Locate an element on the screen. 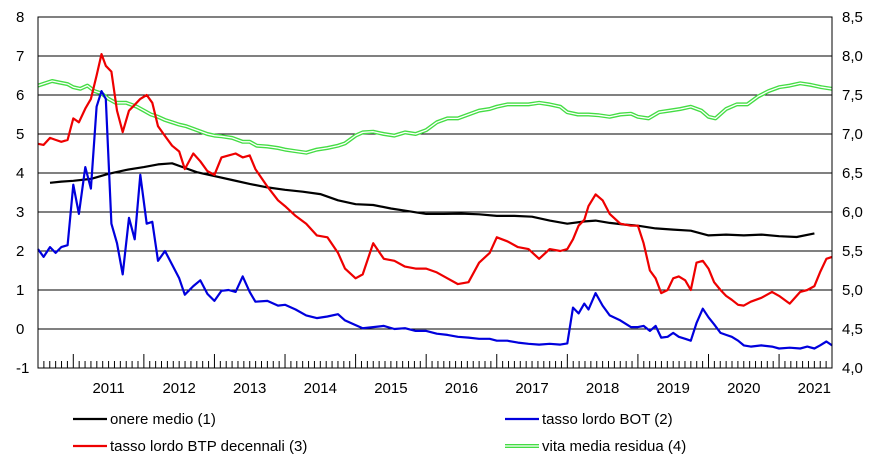 This screenshot has width=879, height=472. y-left-tick-label: -1 is located at coordinates (22, 368).